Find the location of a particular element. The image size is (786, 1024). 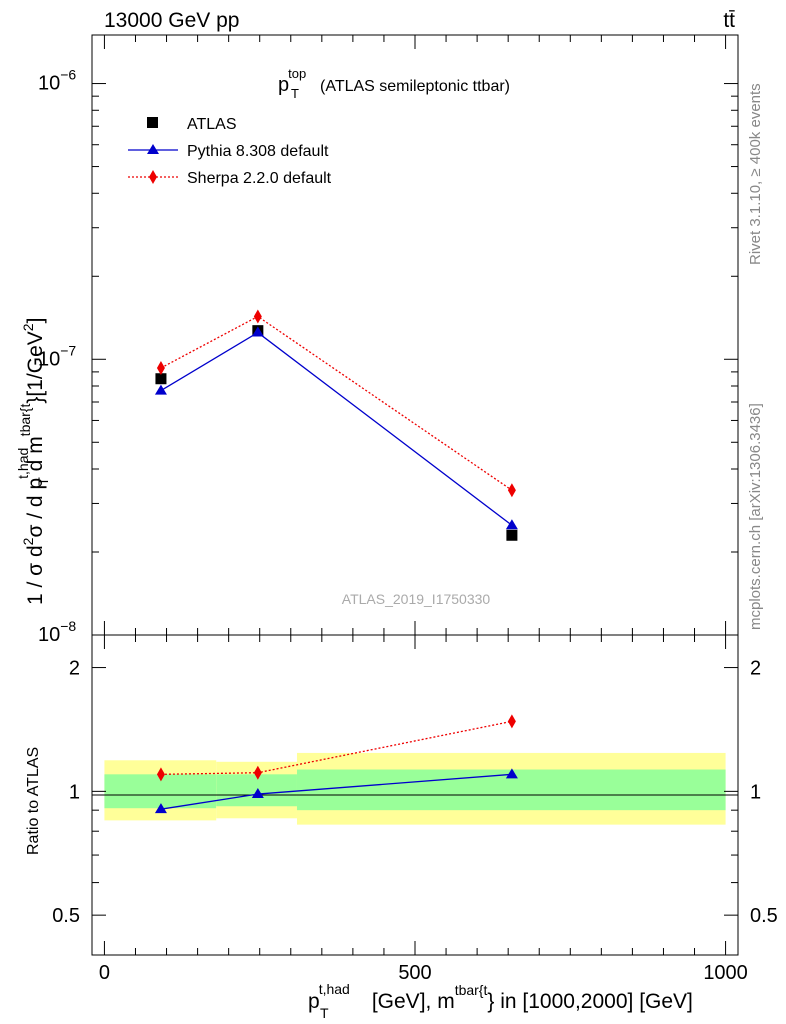

x-tick-label: 0 is located at coordinates (104, 973).